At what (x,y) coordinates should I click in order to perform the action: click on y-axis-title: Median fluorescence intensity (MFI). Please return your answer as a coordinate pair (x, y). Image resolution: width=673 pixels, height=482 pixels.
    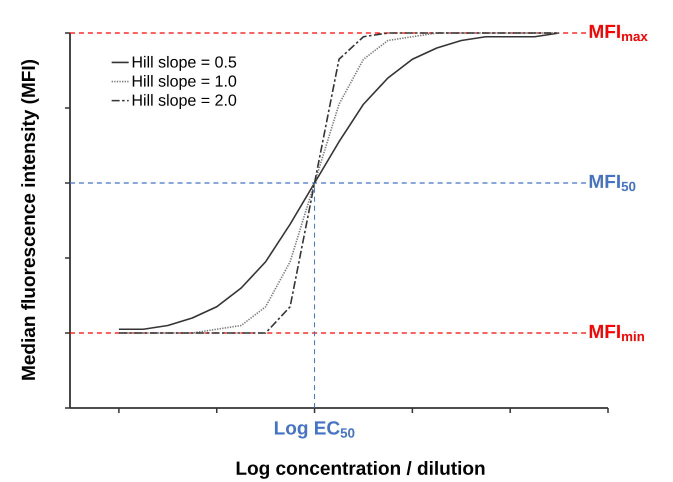
    Looking at the image, I should click on (30, 220).